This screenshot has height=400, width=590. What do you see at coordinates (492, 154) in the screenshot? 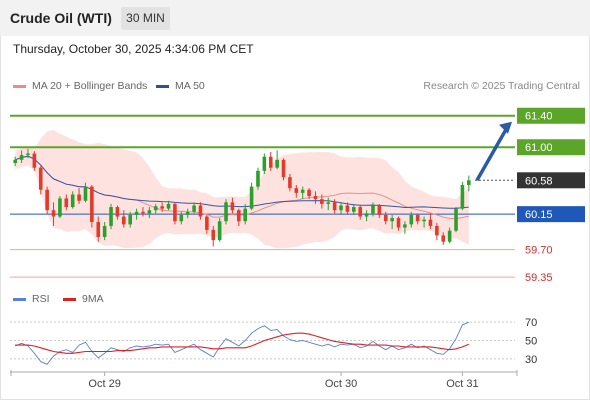
I see `target-arrow-shaft` at bounding box center [492, 154].